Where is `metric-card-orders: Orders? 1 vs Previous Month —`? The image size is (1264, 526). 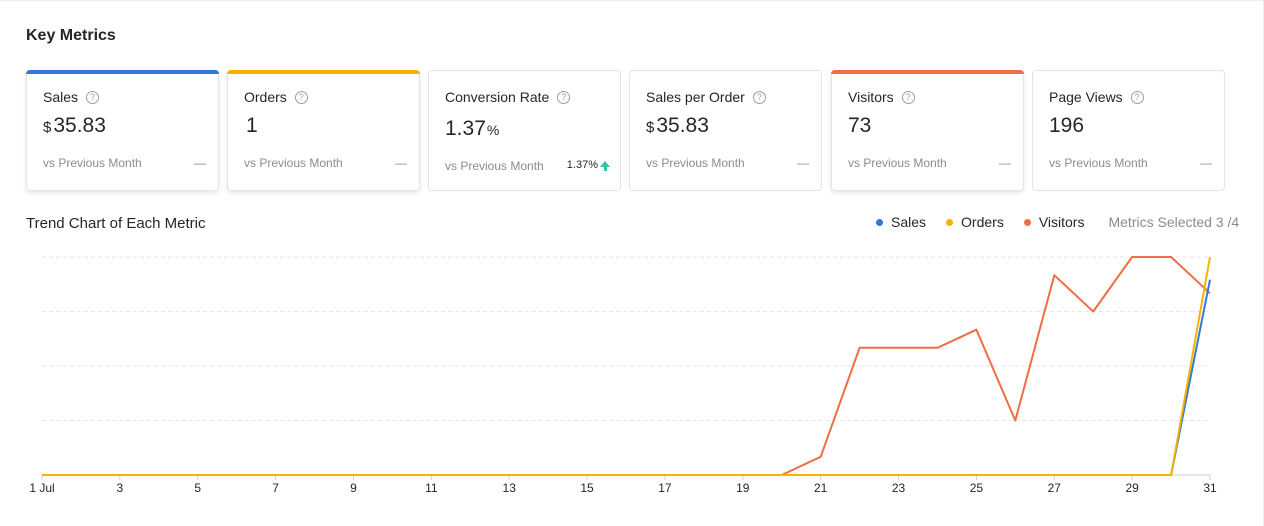 metric-card-orders: Orders? 1 vs Previous Month — is located at coordinates (323, 130).